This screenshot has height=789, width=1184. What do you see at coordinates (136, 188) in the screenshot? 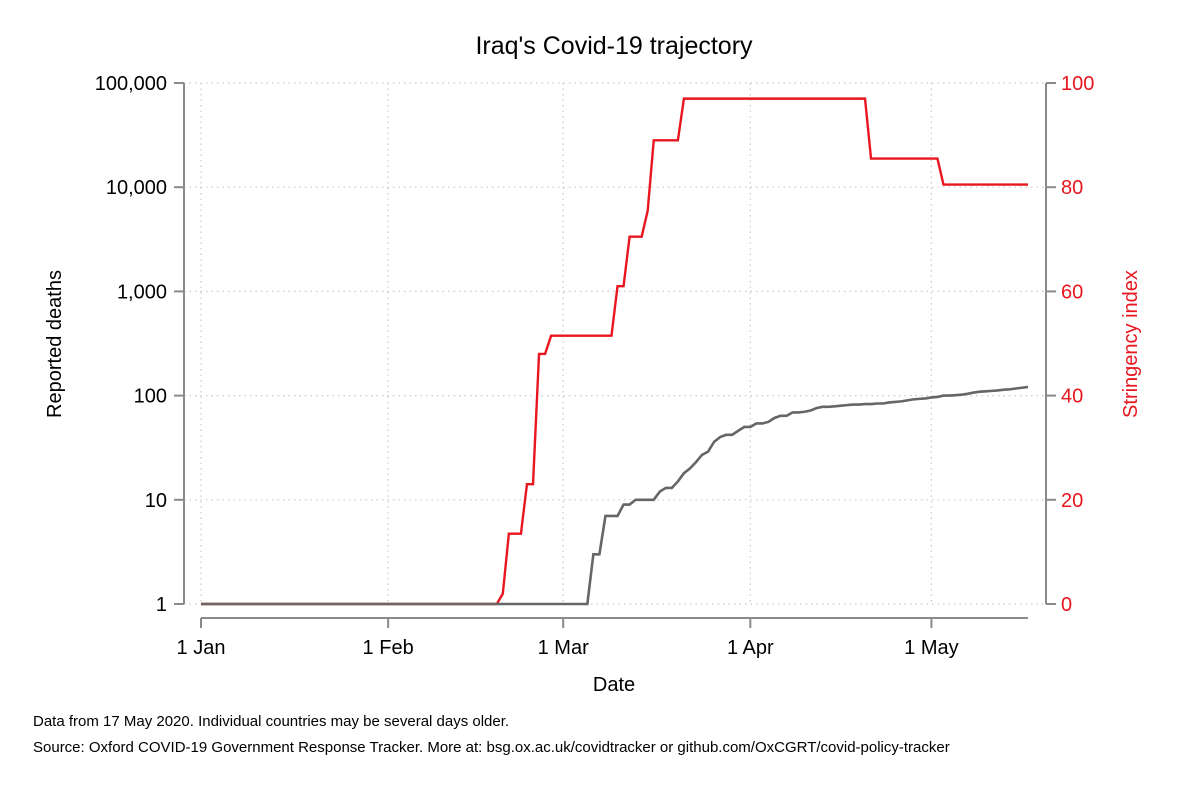
I see `left-tick-label-4: 10,000` at bounding box center [136, 188].